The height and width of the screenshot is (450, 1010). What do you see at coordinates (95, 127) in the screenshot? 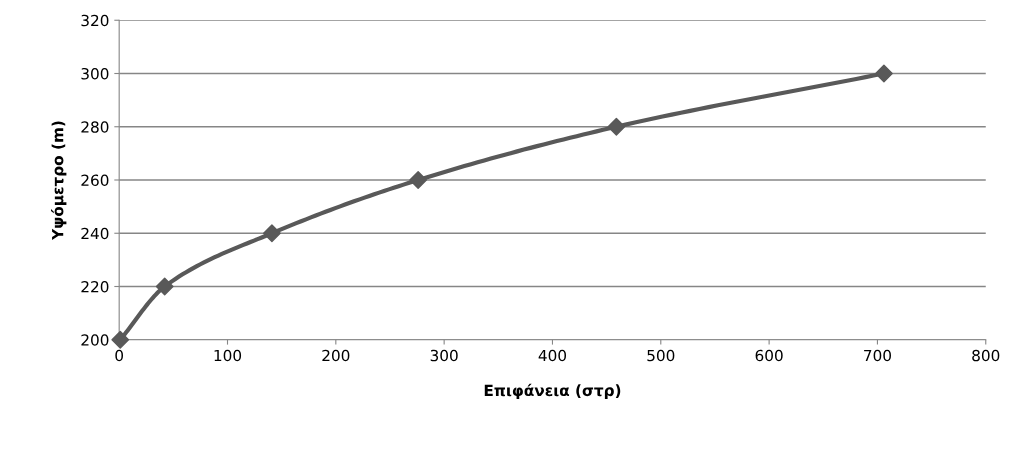
I see `y-tick-label: 280` at bounding box center [95, 127].